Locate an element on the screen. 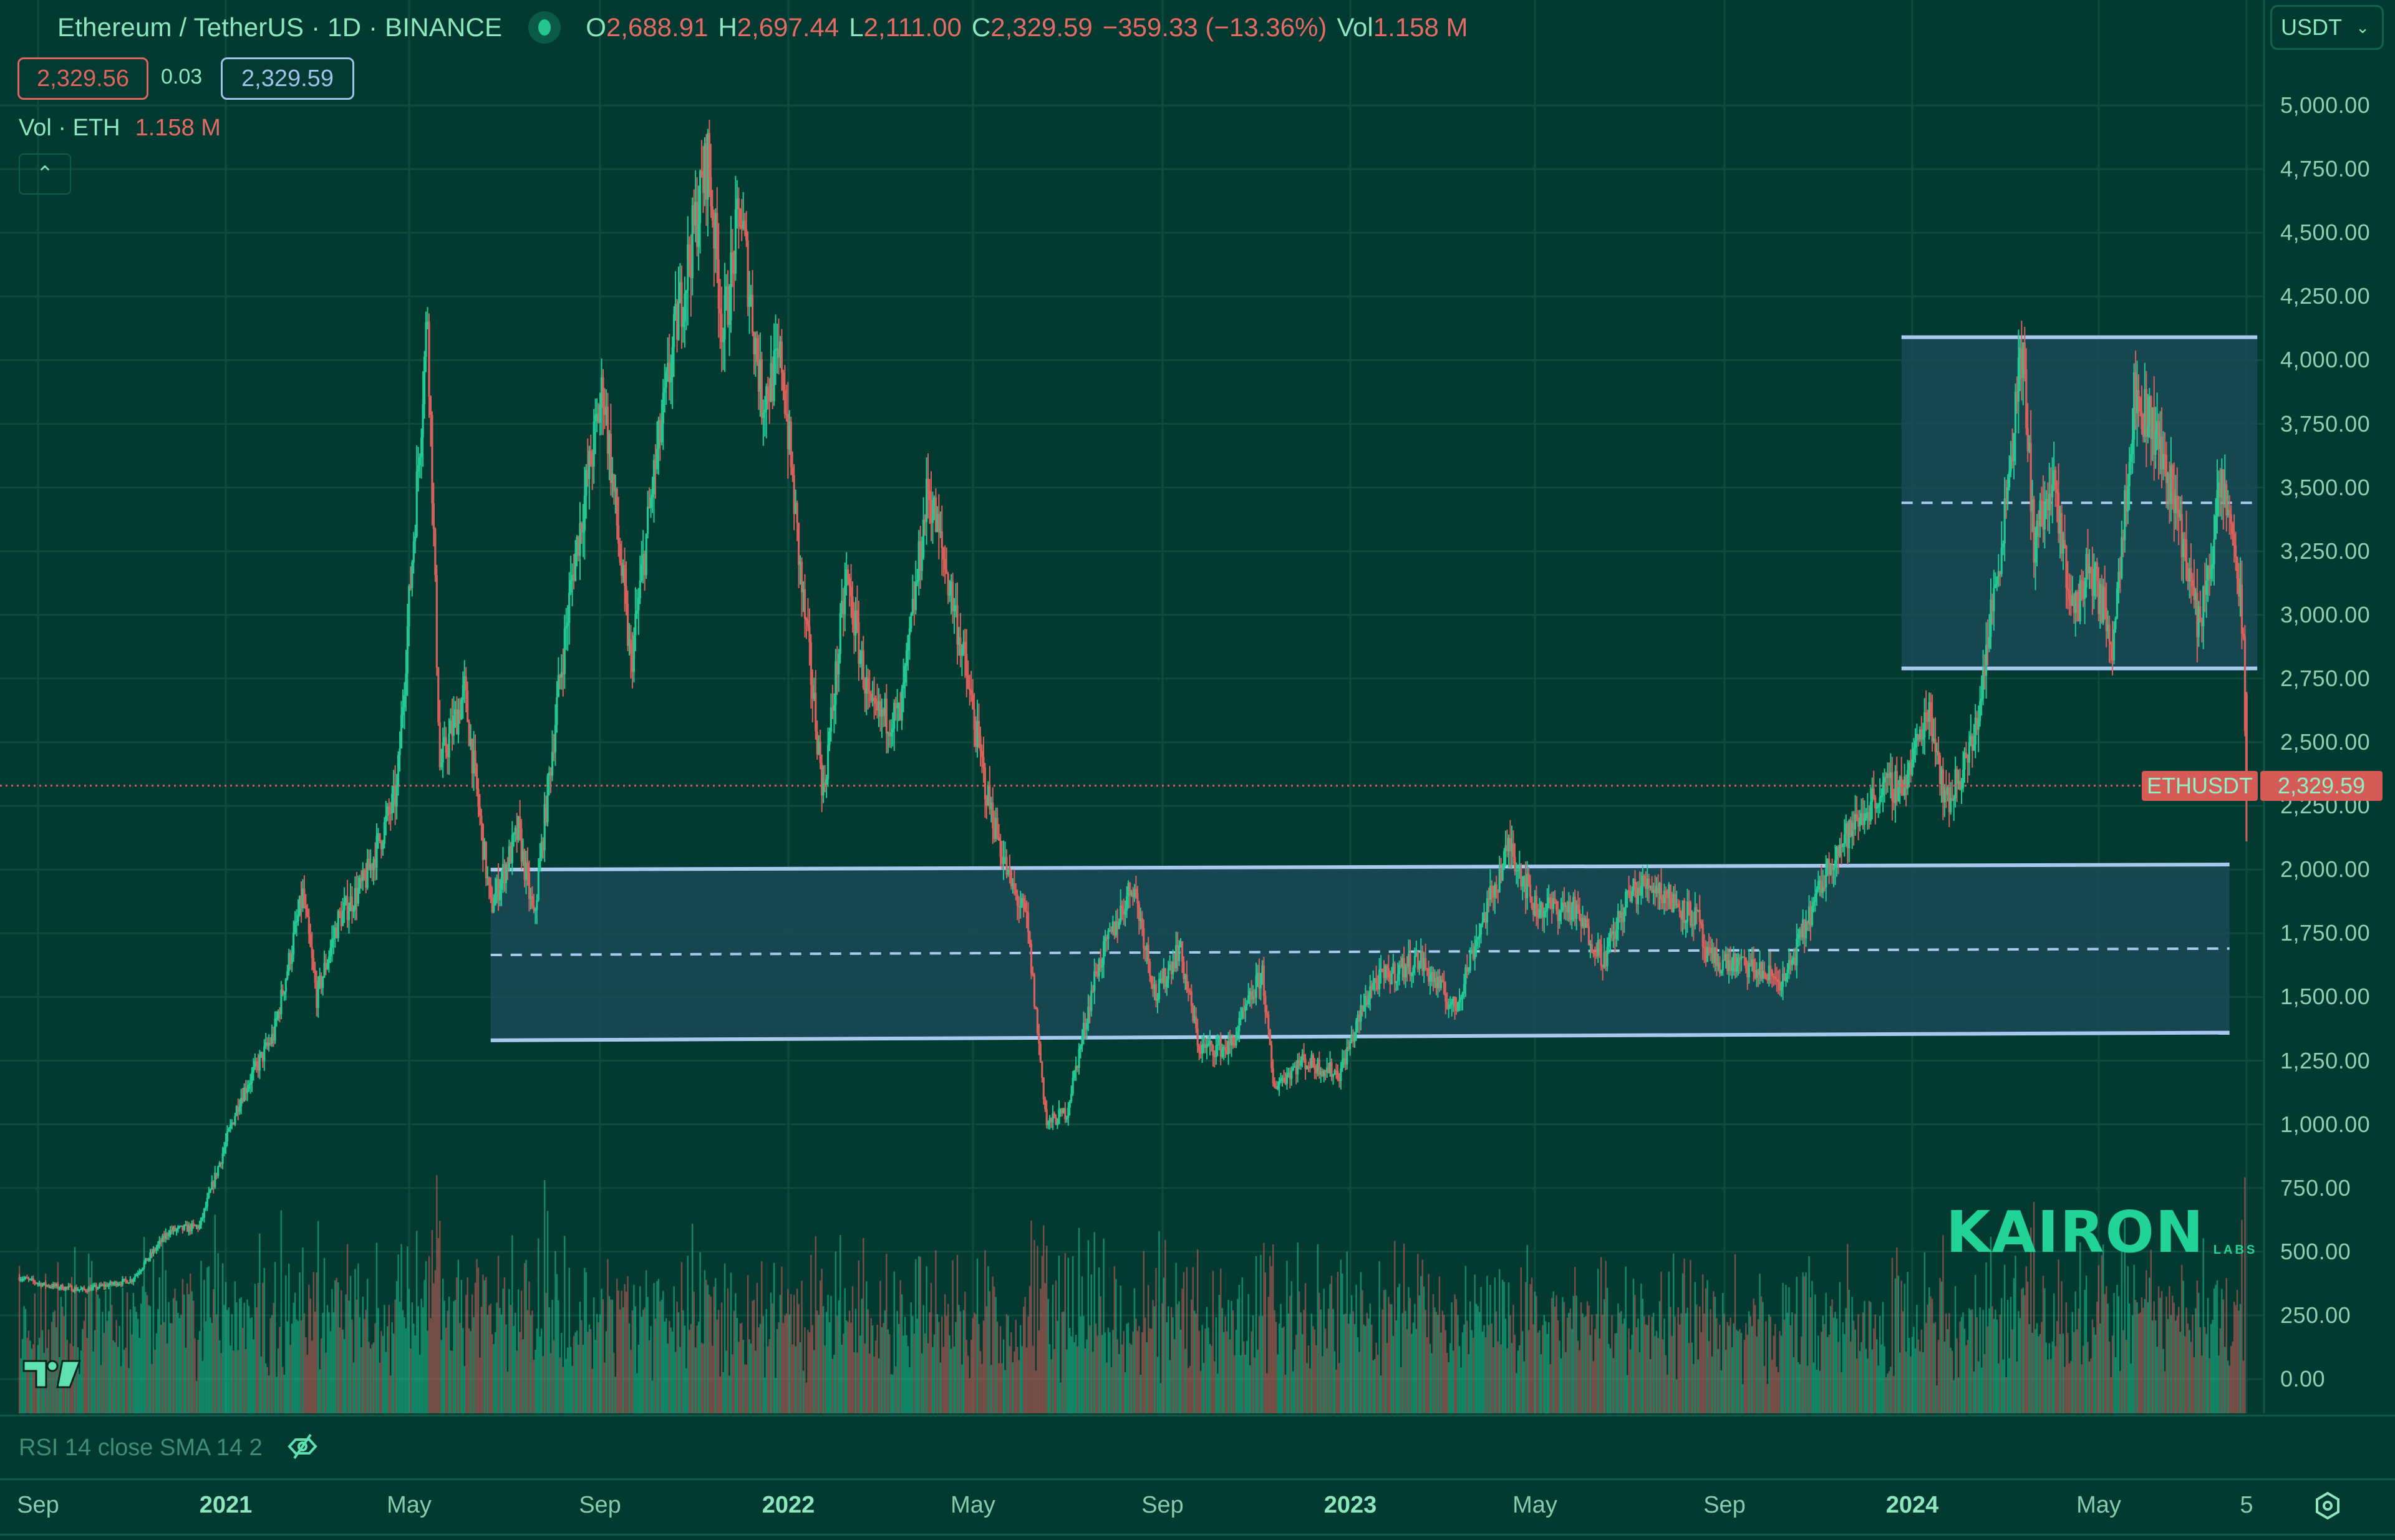 The height and width of the screenshot is (1540, 2395). price-axis-label: 3,000.00 is located at coordinates (2325, 614).